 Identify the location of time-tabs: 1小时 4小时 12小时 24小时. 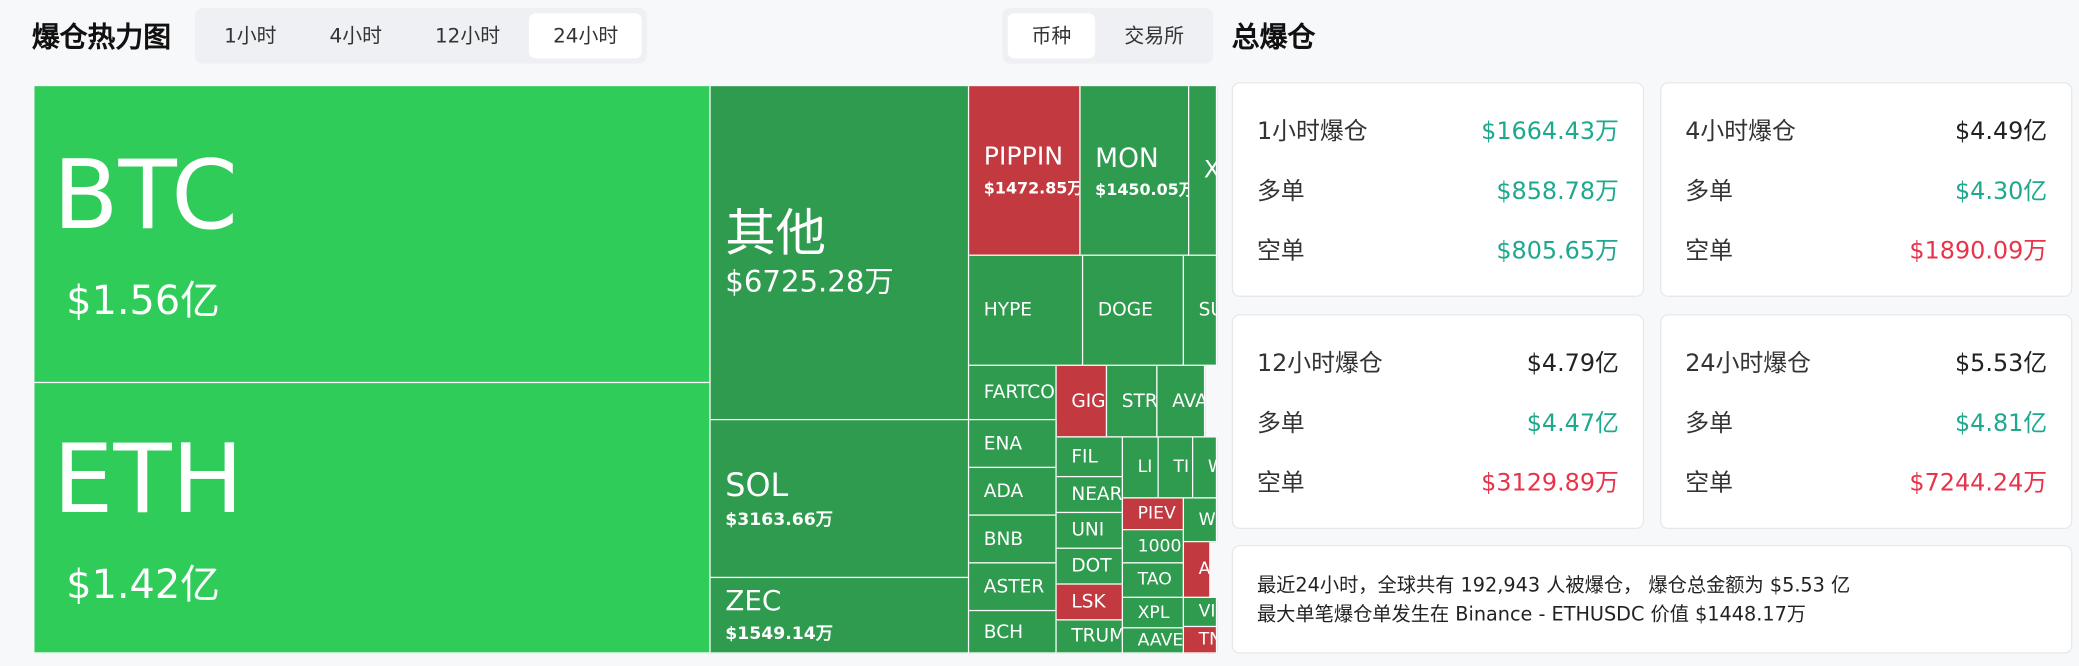
(421, 35).